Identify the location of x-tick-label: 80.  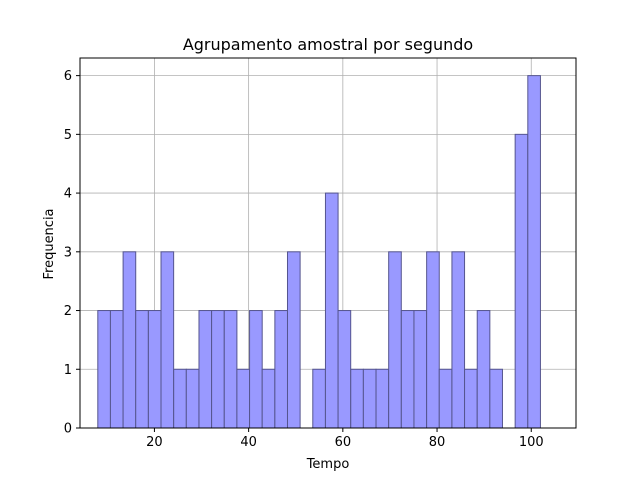
(437, 442).